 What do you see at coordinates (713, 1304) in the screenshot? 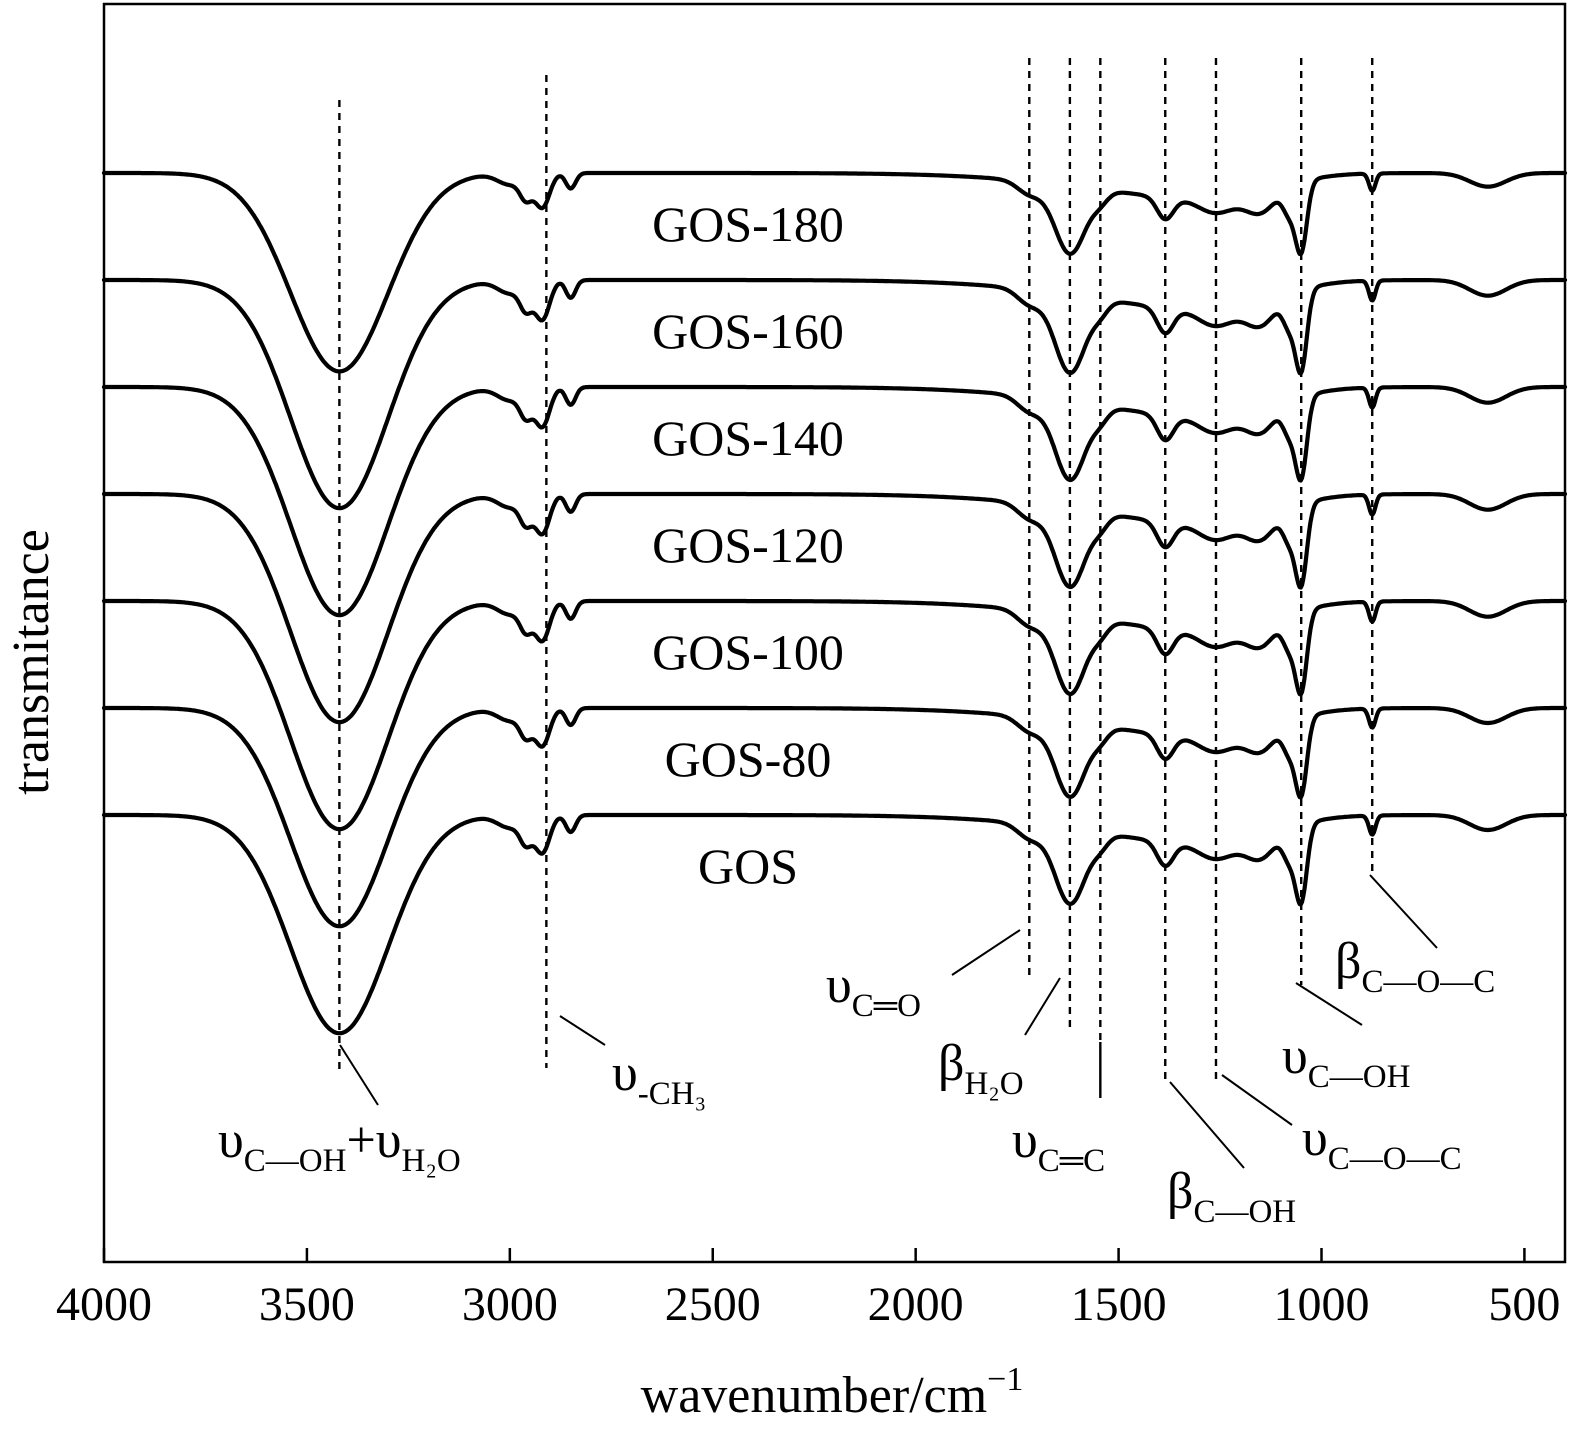
I see `x-tick-label: 2500` at bounding box center [713, 1304].